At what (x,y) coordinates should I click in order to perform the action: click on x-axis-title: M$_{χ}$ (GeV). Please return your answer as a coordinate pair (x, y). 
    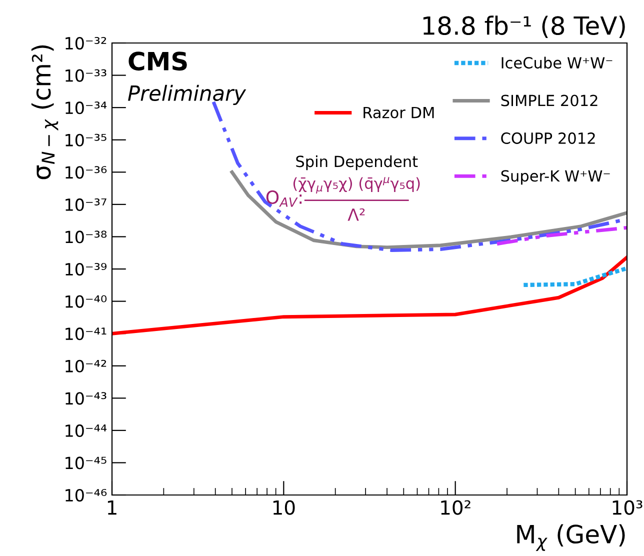
    Looking at the image, I should click on (571, 537).